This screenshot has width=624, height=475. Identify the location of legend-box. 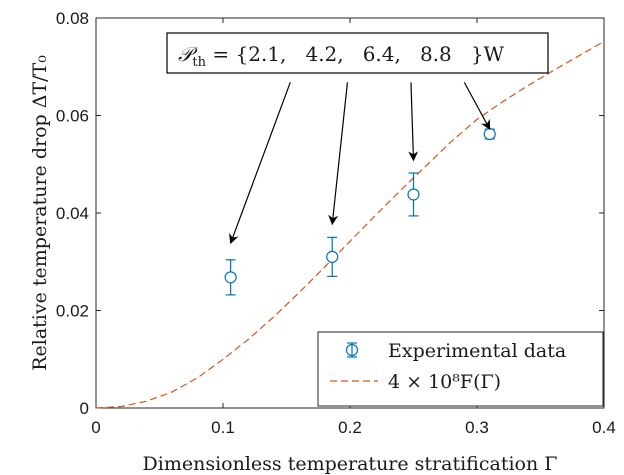
(460, 369).